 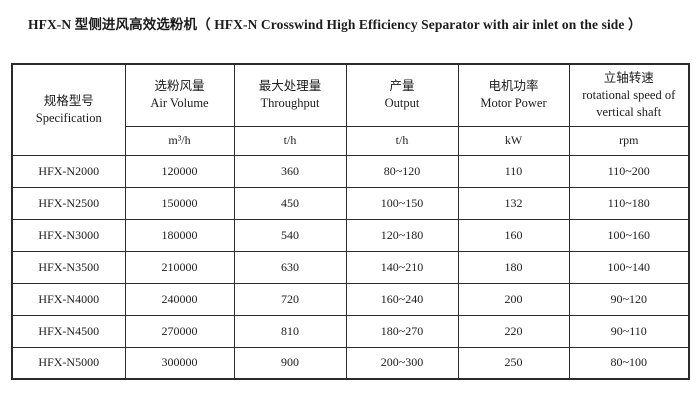 I want to click on table-row: HFX-N2500 150000 450 100~150 132 110~180, so click(x=350, y=203).